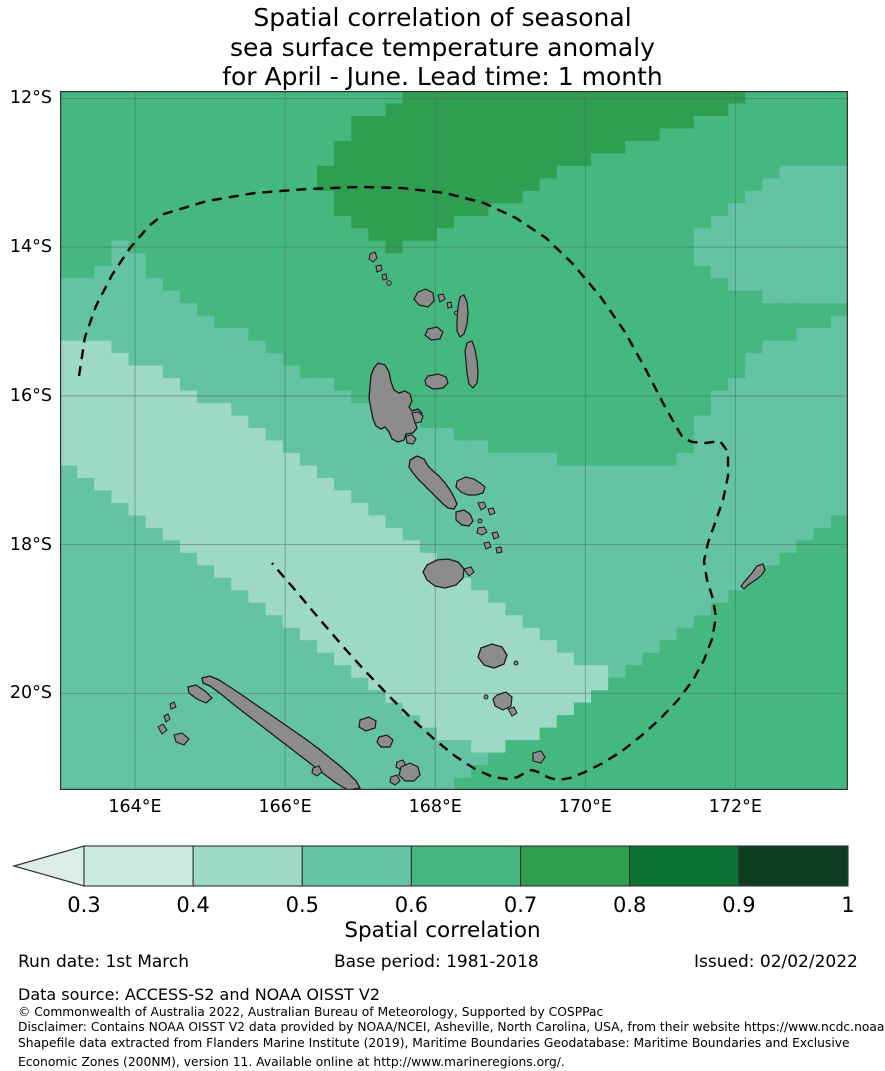 Image resolution: width=885 pixels, height=1071 pixels. I want to click on colorbar-gradient, so click(430, 866).